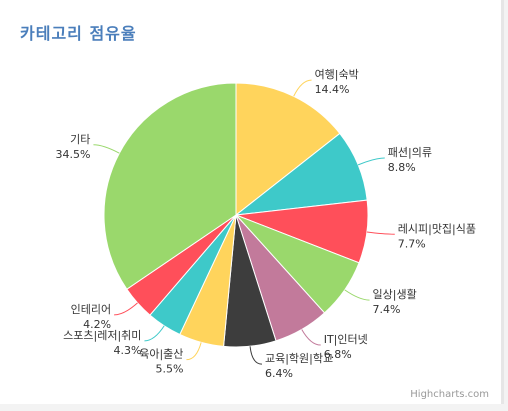 The width and height of the screenshot is (508, 411). What do you see at coordinates (412, 243) in the screenshot?
I see `slice-percent-label: 7.7%` at bounding box center [412, 243].